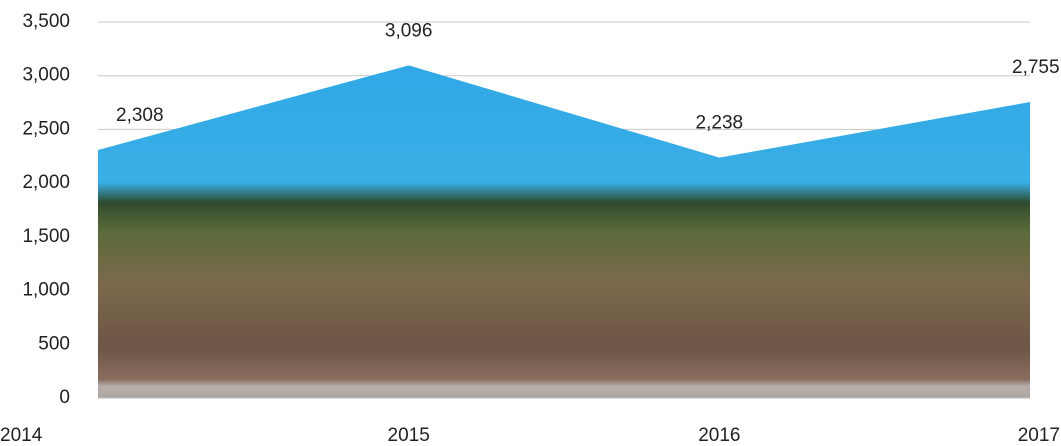 This screenshot has height=446, width=1061. Describe the element at coordinates (140, 115) in the screenshot. I see `data-label: 2,308` at that location.